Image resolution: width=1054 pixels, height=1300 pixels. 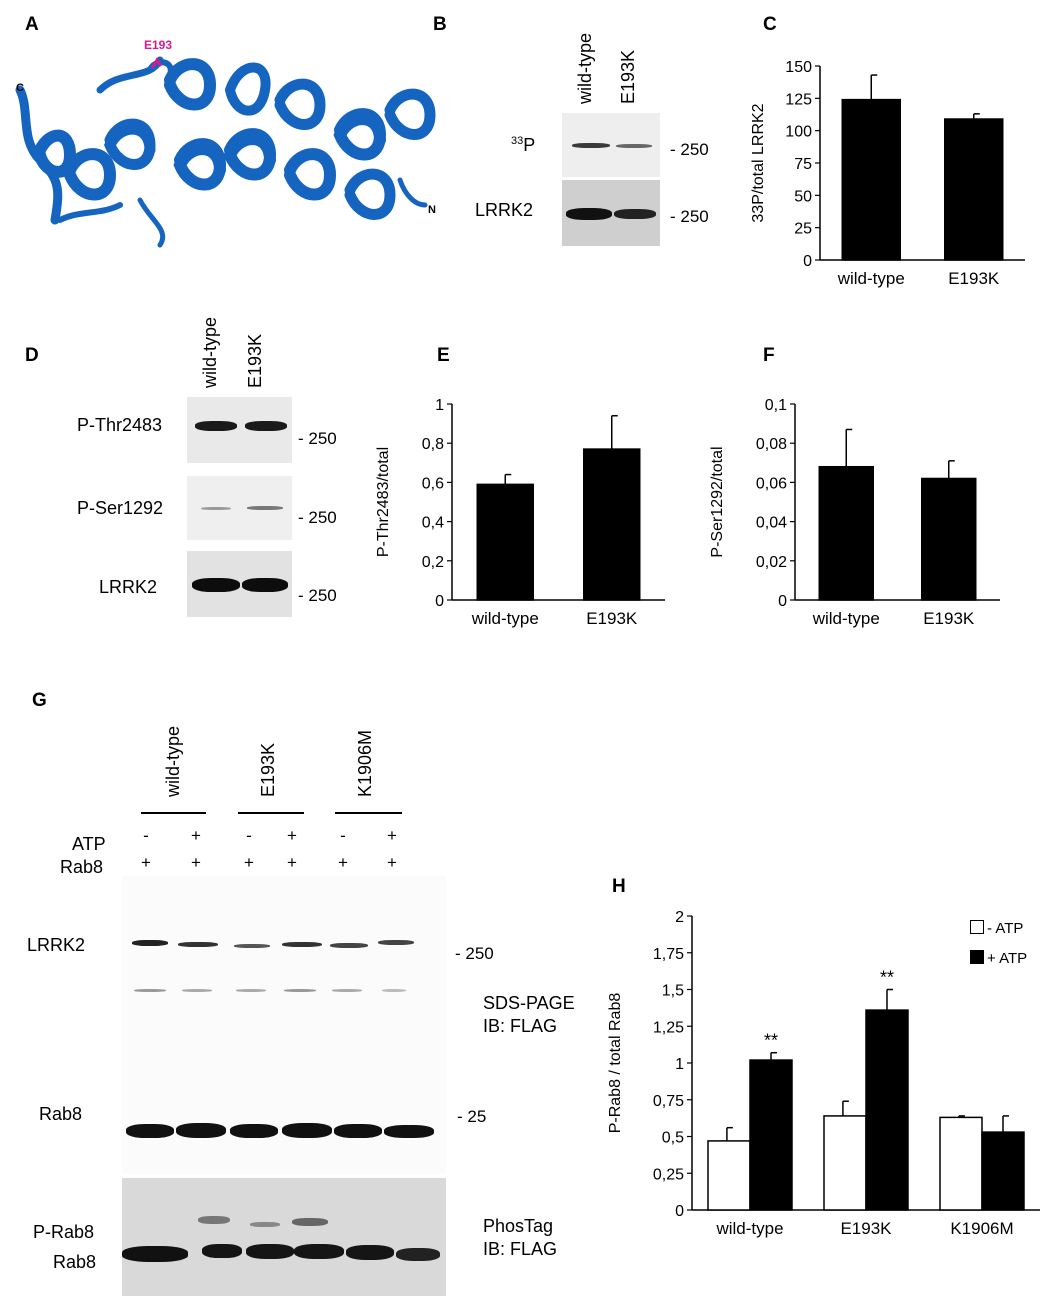 I want to click on y-tick-label: 1, so click(x=679, y=1064).